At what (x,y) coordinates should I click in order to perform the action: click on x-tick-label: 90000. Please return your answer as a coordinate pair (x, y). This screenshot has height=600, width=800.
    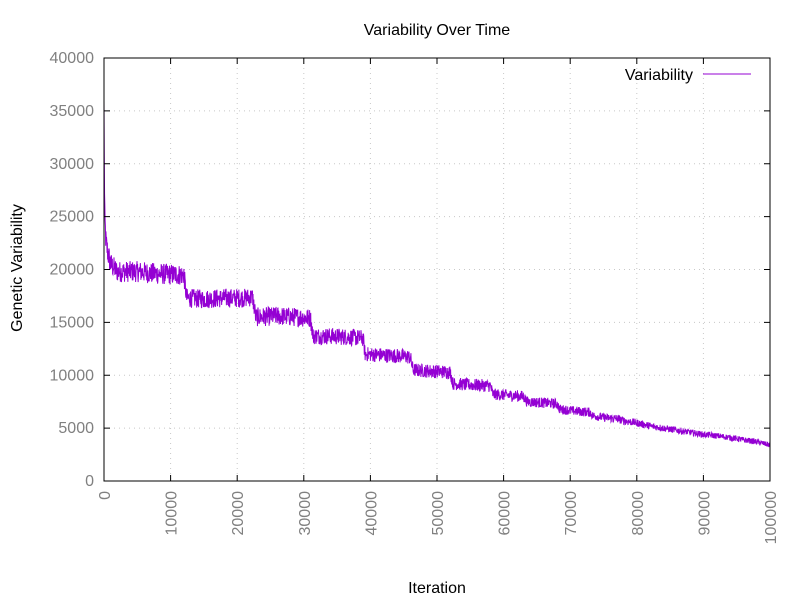
    Looking at the image, I should click on (704, 513).